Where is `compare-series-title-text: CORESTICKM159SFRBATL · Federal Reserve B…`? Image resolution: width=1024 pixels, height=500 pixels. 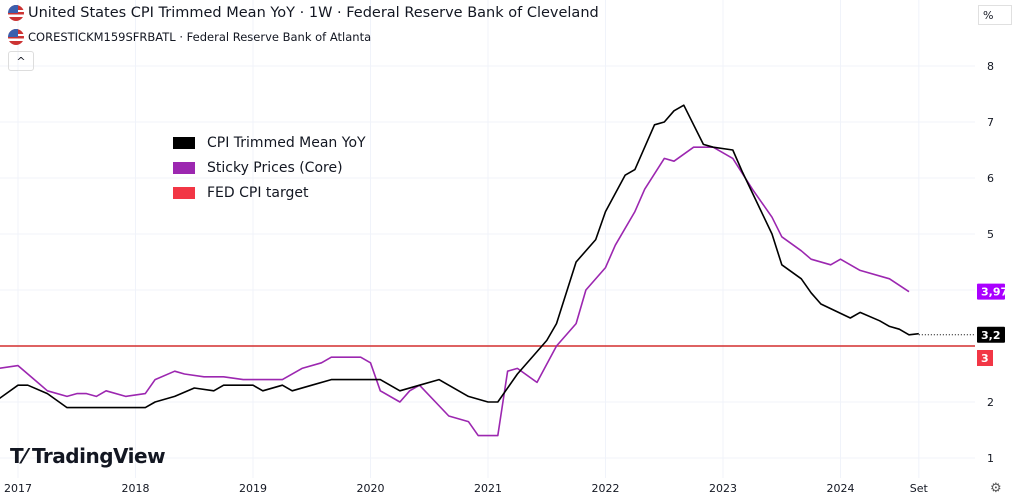 compare-series-title-text: CORESTICKM159SFRBATL · Federal Reserve B… is located at coordinates (200, 37).